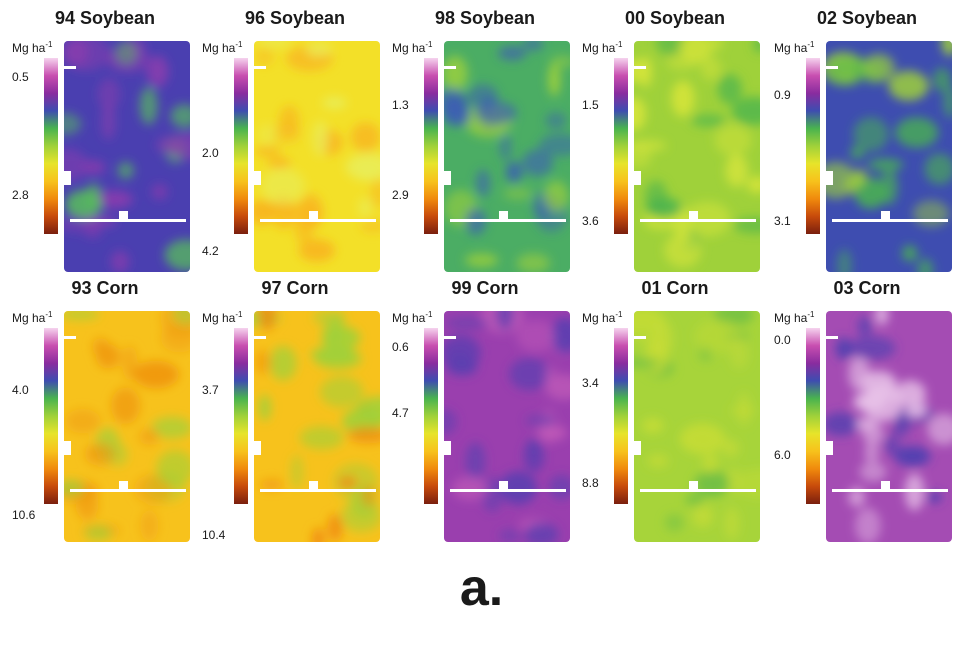  What do you see at coordinates (590, 383) in the screenshot?
I see `colorbar-tick-label: 3.4` at bounding box center [590, 383].